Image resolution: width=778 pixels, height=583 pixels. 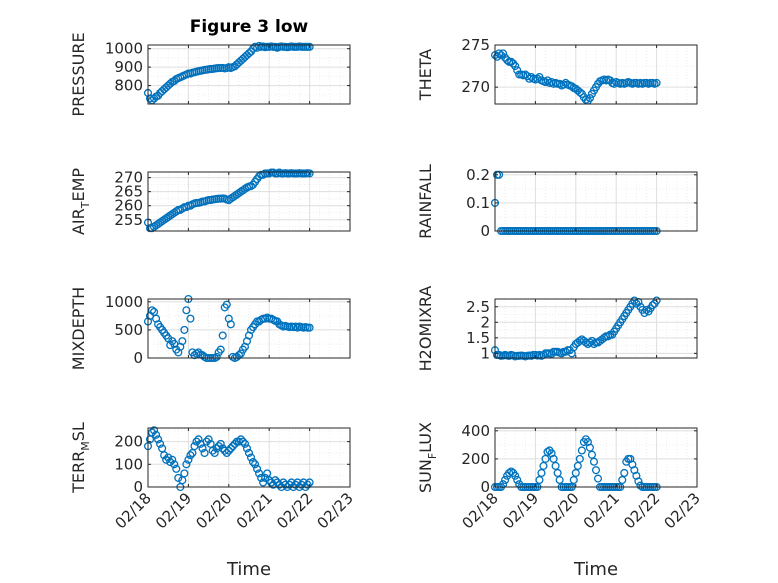 What do you see at coordinates (249, 27) in the screenshot?
I see `chart-title: Figure 3 low` at bounding box center [249, 27].